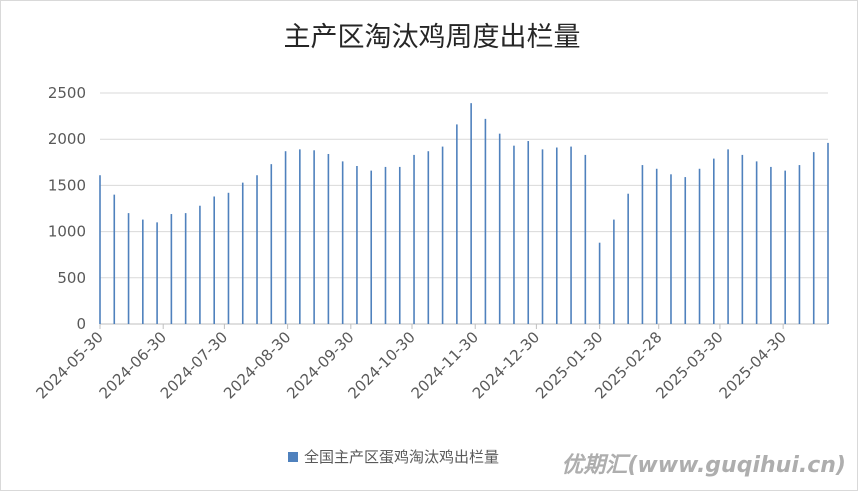 The height and width of the screenshot is (495, 864). What do you see at coordinates (67, 185) in the screenshot?
I see `y-tick-label: 1500` at bounding box center [67, 185].